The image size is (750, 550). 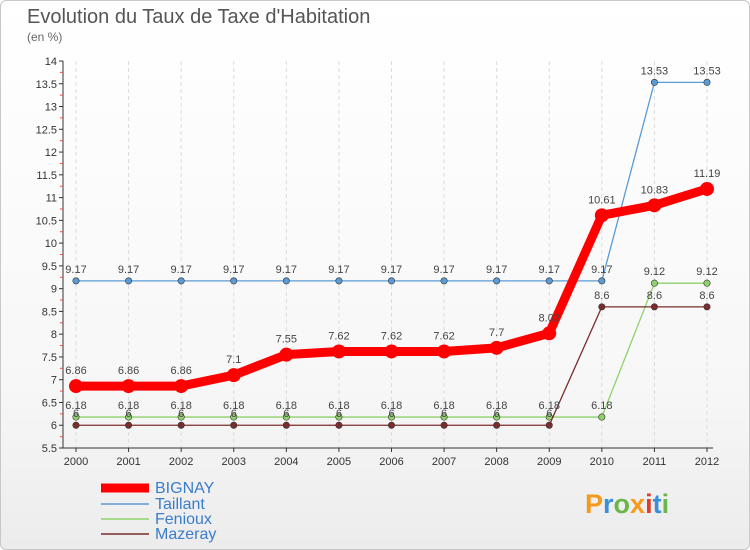 I want to click on legend-label: Fenioux, so click(x=183, y=519).